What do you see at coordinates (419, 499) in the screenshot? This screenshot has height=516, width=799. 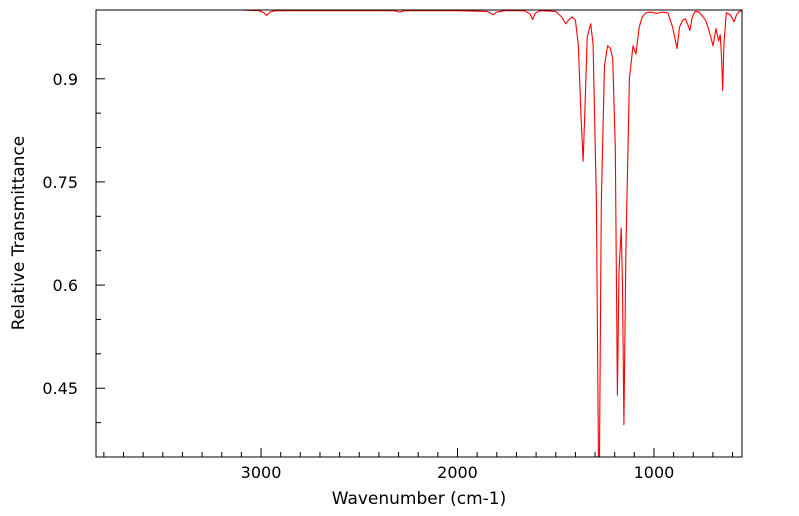 I see `x-axis-label: Wavenumber (cm-1)` at bounding box center [419, 499].